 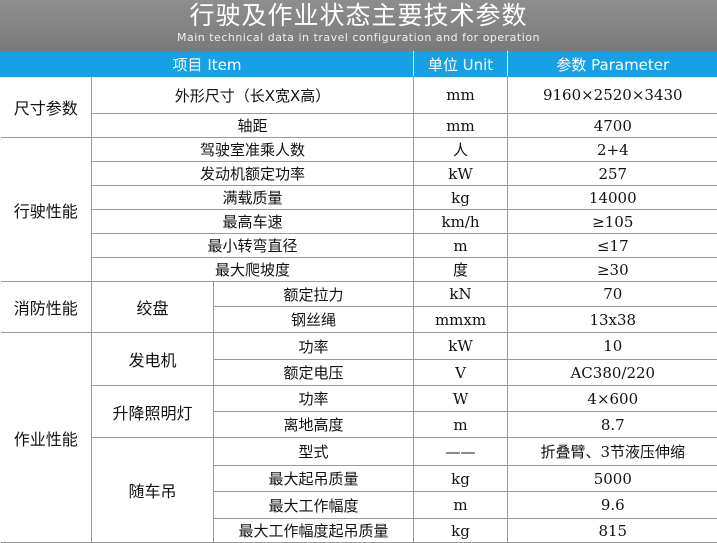 I want to click on value-cell: 4700, so click(x=612, y=126).